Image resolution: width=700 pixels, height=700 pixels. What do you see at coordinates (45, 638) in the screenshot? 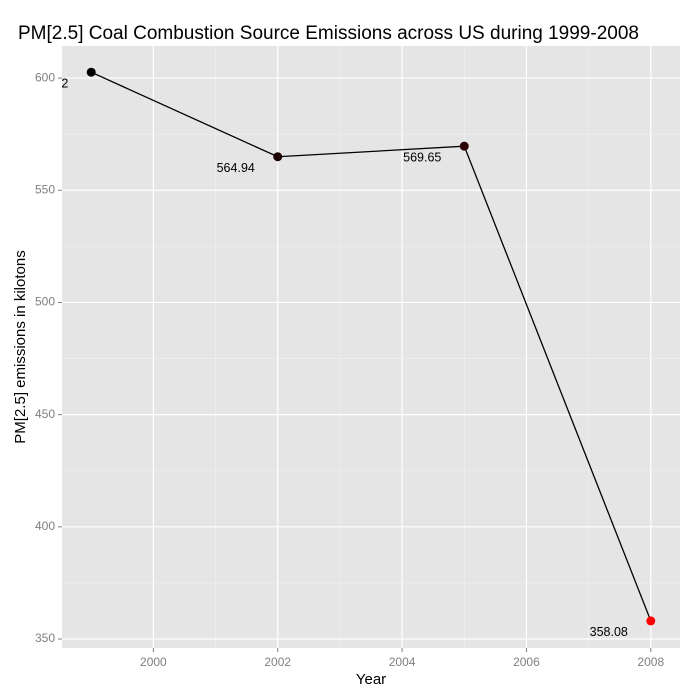
I see `y-tick-label: 350` at bounding box center [45, 638].